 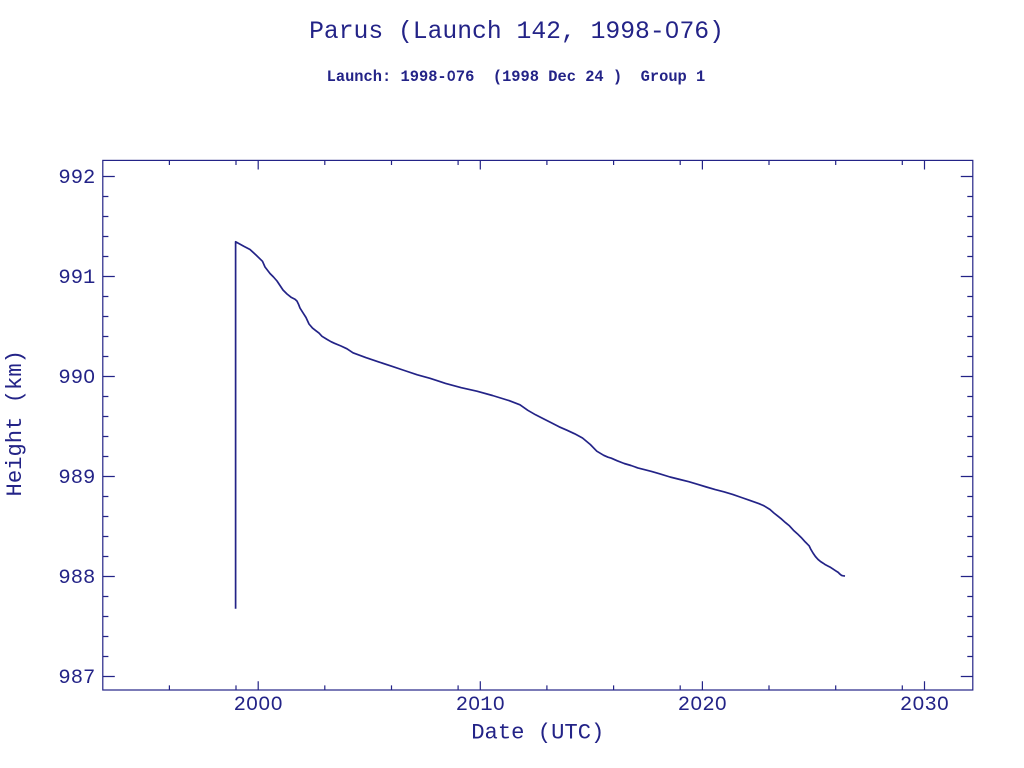 What do you see at coordinates (76, 278) in the screenshot?
I see `svg-text: 991` at bounding box center [76, 278].